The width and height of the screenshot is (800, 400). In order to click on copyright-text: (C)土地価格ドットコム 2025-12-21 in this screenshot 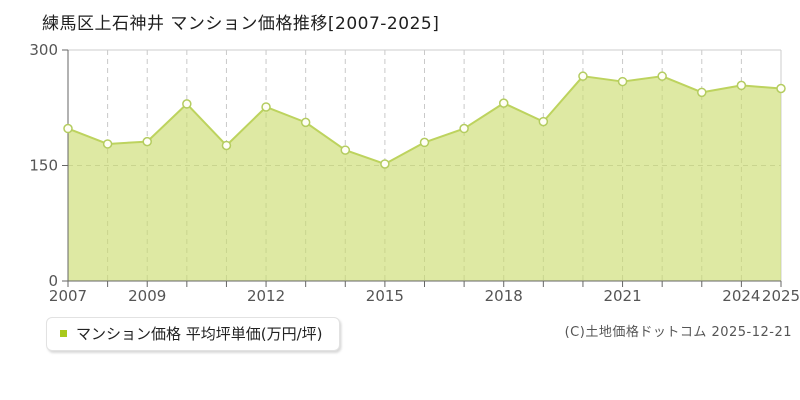, I will do `click(678, 332)`.